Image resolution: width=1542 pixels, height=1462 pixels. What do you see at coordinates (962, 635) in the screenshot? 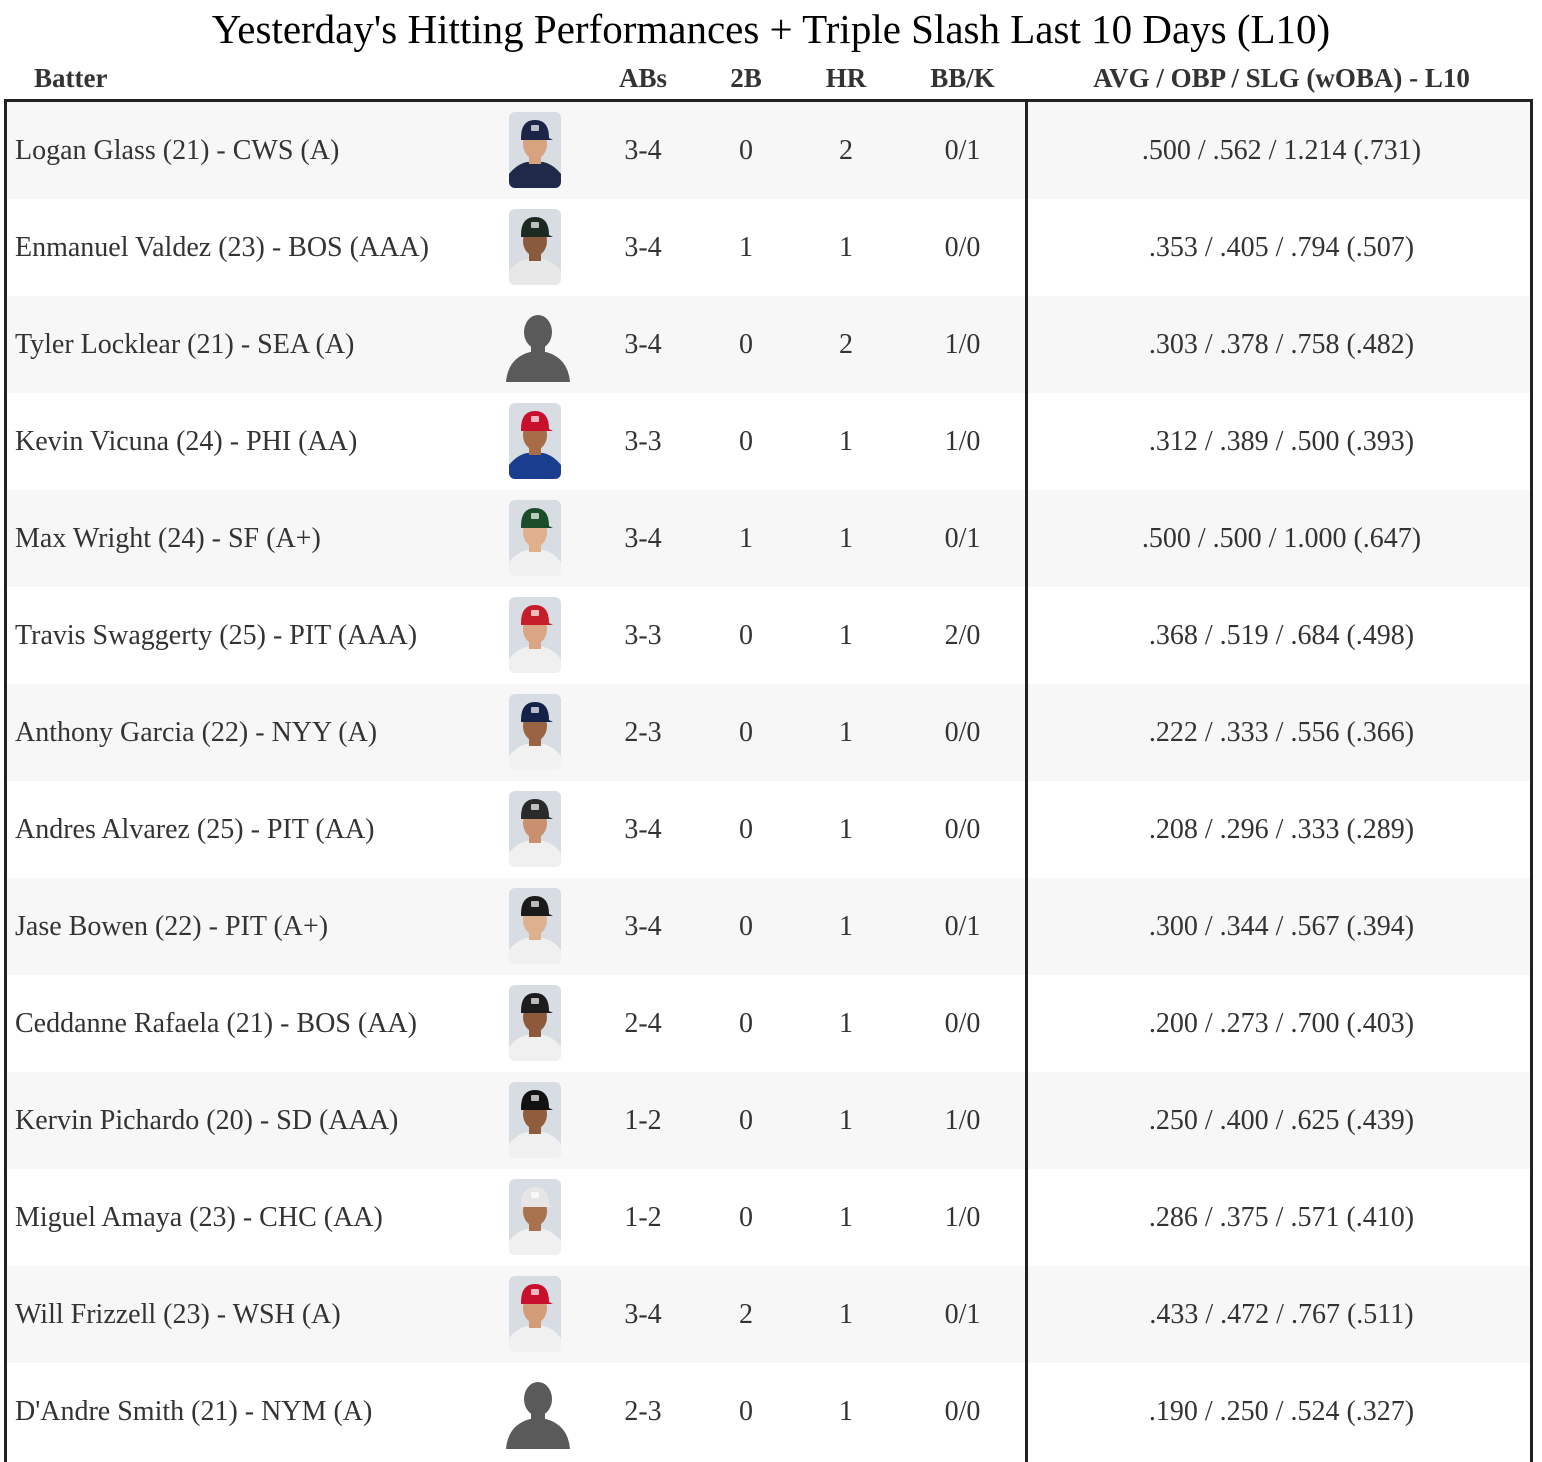
I see `bbk-value: 2/0` at bounding box center [962, 635].